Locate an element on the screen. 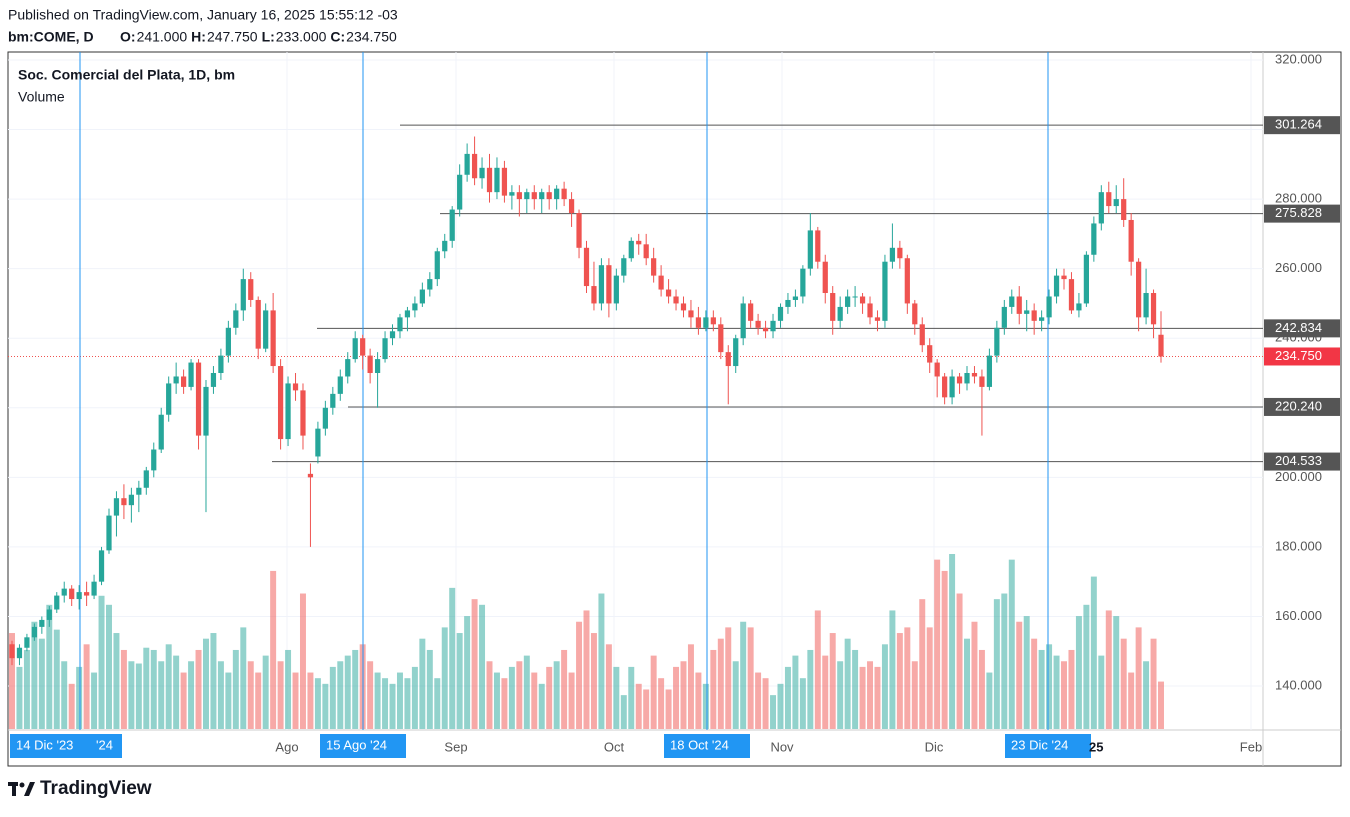 The image size is (1350, 817). ohlc-value: 233.000 is located at coordinates (301, 37).